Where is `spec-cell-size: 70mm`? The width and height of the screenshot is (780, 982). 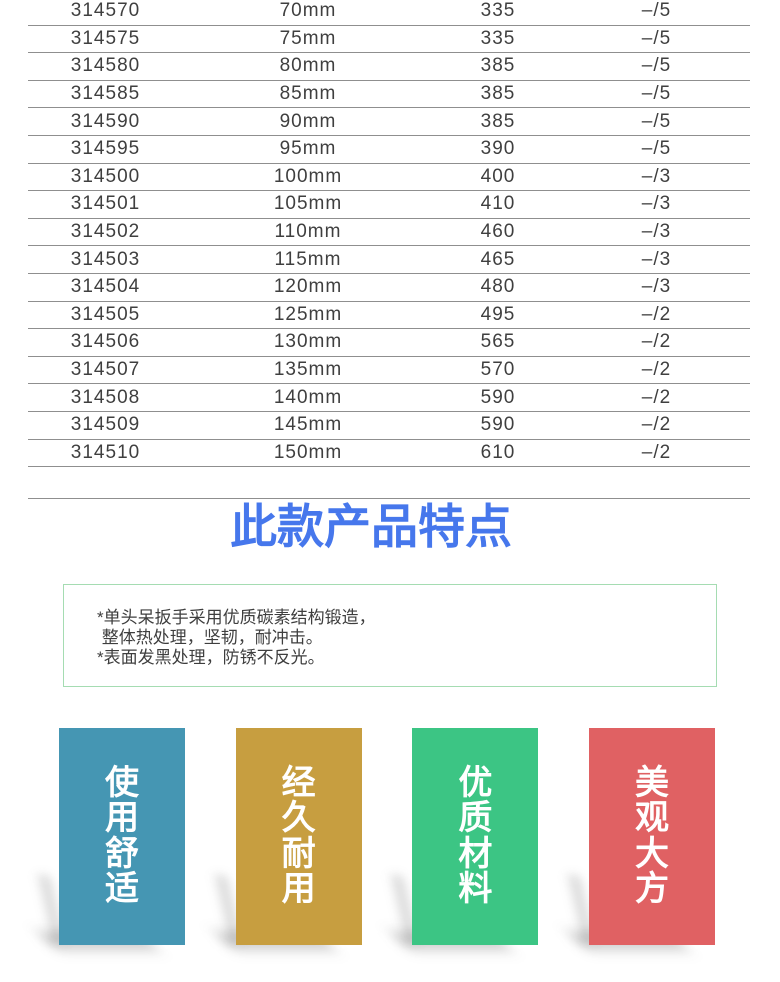 spec-cell-size: 70mm is located at coordinates (308, 11).